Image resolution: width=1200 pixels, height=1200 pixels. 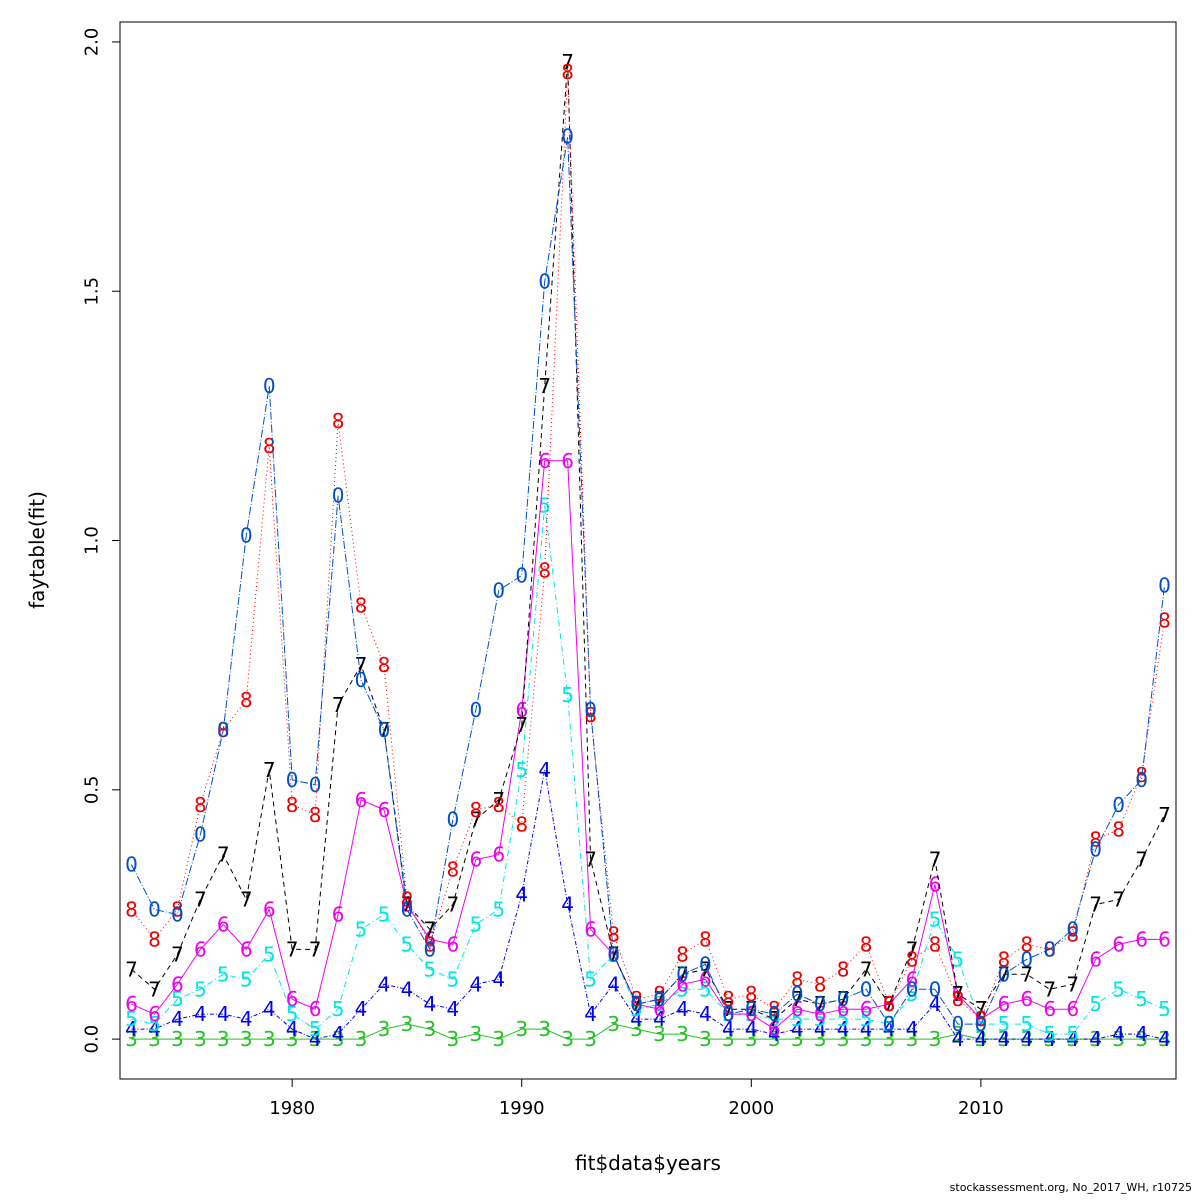 What do you see at coordinates (92, 790) in the screenshot?
I see `y-tick-label: 0.5` at bounding box center [92, 790].